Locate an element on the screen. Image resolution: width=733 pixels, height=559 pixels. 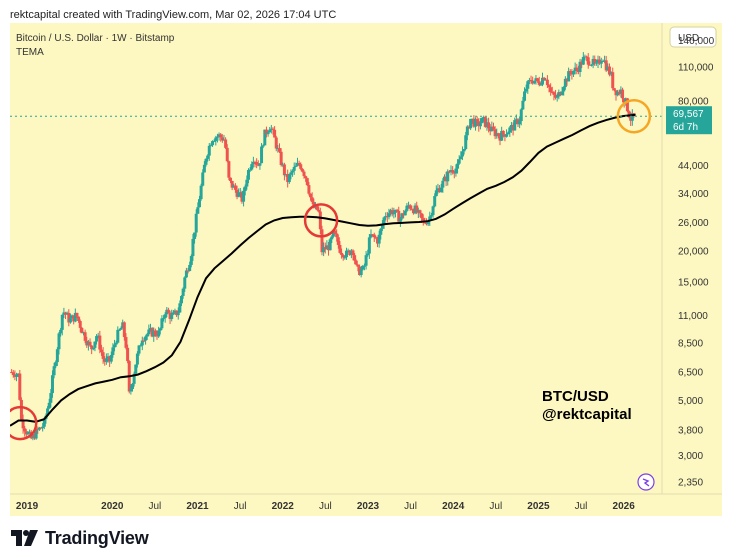
tradingview-logo: TradingView is located at coordinates (80, 538).